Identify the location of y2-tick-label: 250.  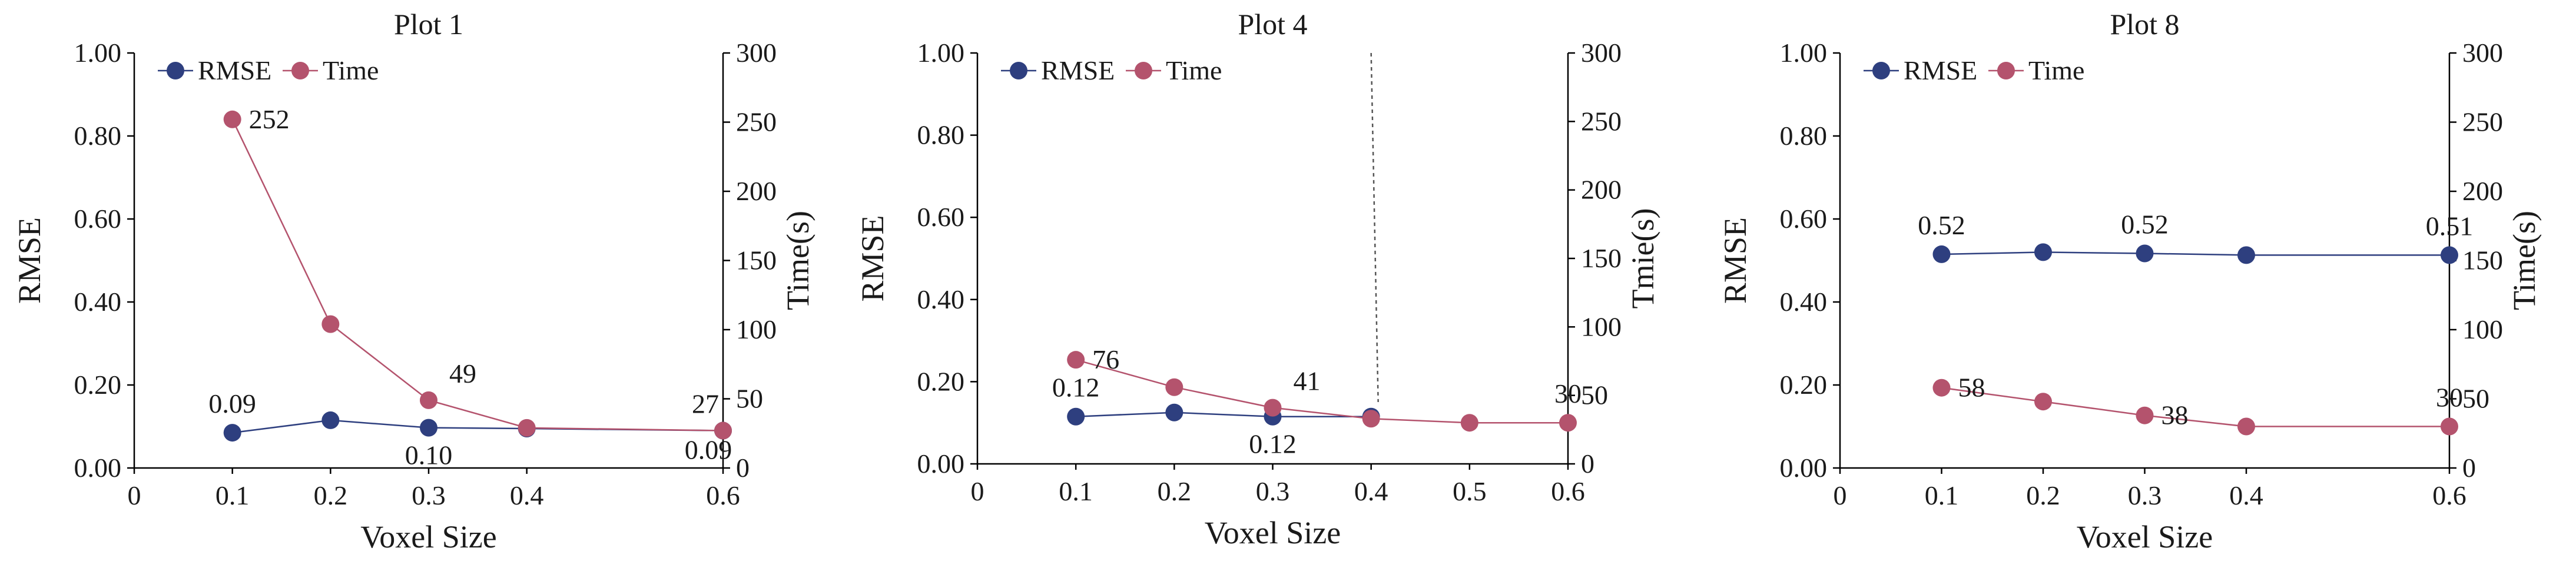
(1602, 121).